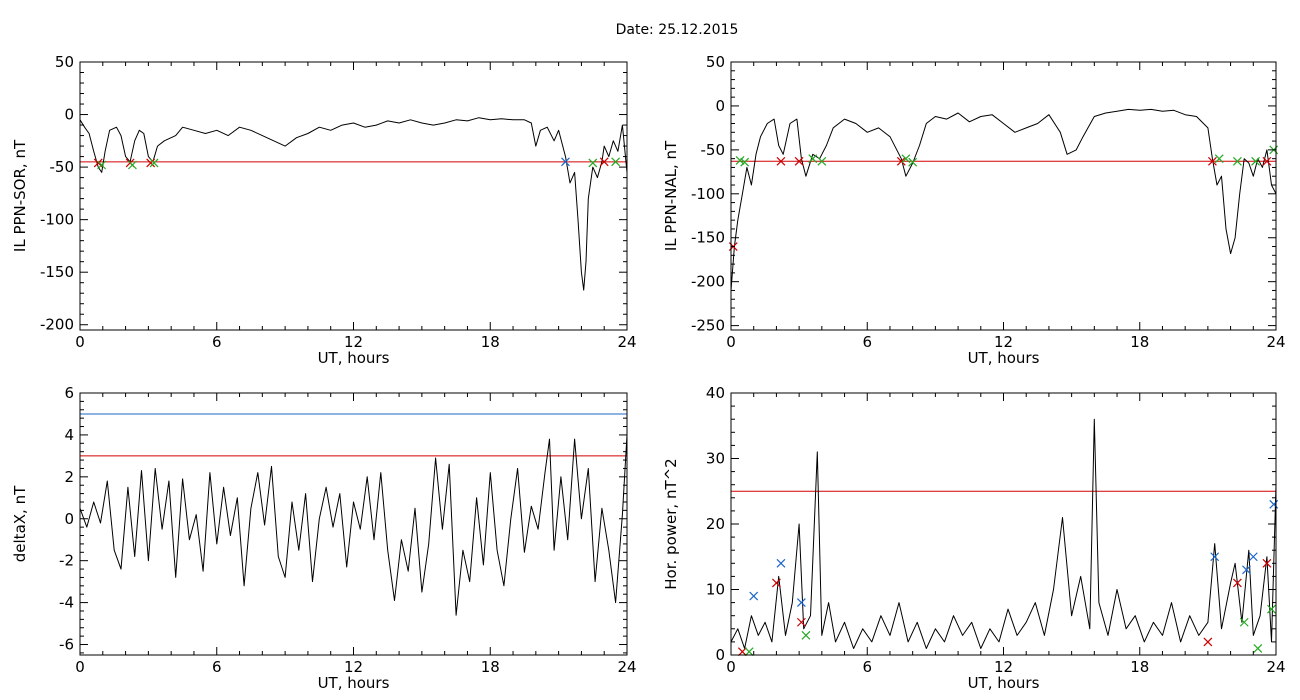 The image size is (1300, 700). Describe the element at coordinates (715, 459) in the screenshot. I see `y-tick-label: 30` at that location.